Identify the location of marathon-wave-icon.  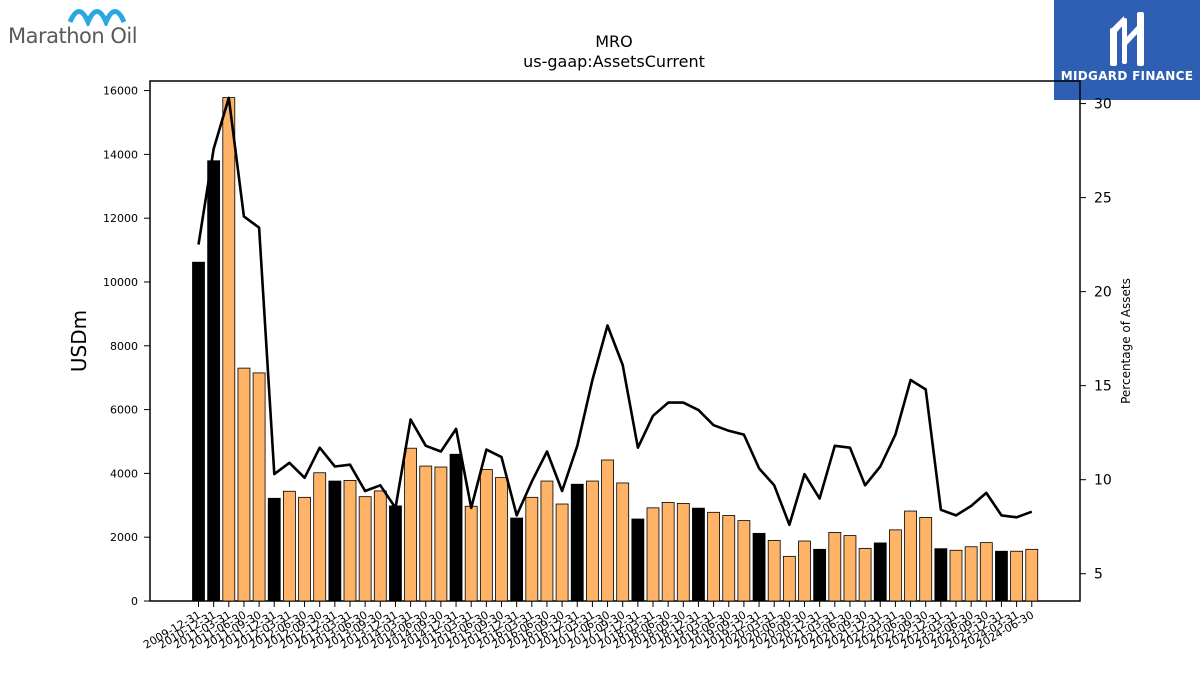
(97, 17).